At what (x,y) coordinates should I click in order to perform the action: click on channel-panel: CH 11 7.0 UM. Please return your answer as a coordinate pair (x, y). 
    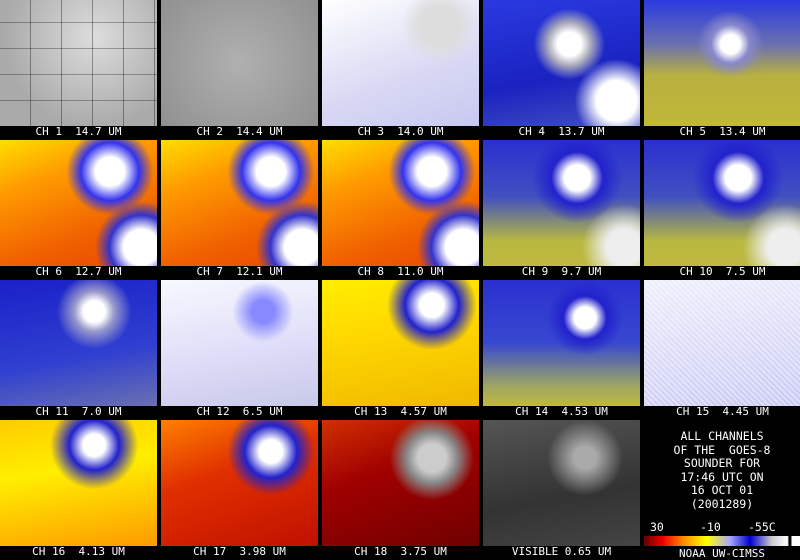
    Looking at the image, I should click on (78, 350).